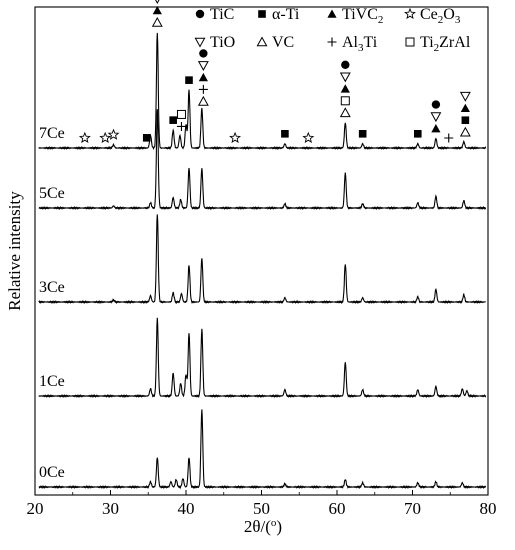 The height and width of the screenshot is (550, 515). What do you see at coordinates (332, 13) in the screenshot?
I see `legend-filled-triangle-icon` at bounding box center [332, 13].